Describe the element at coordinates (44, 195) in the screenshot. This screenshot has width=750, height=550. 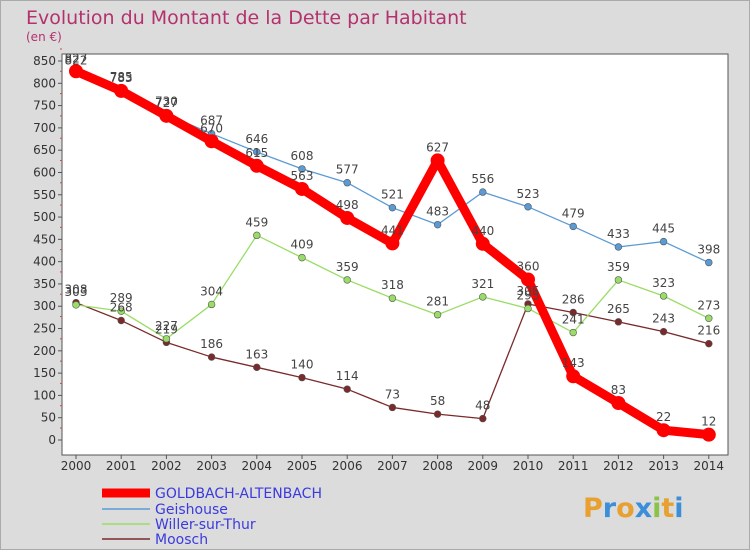
I see `y-tick-label: 550` at that location.